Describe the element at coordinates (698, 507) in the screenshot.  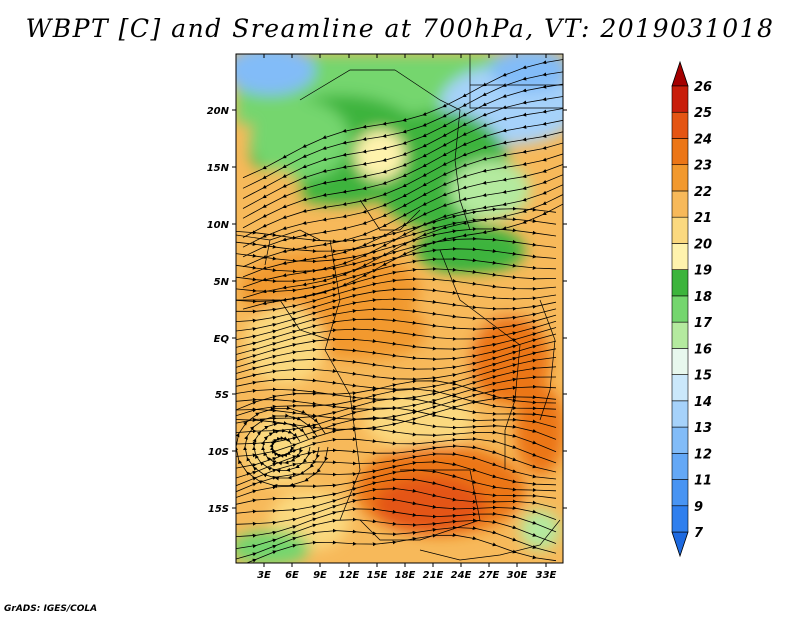
I see `colorbar-label: 9` at that location.